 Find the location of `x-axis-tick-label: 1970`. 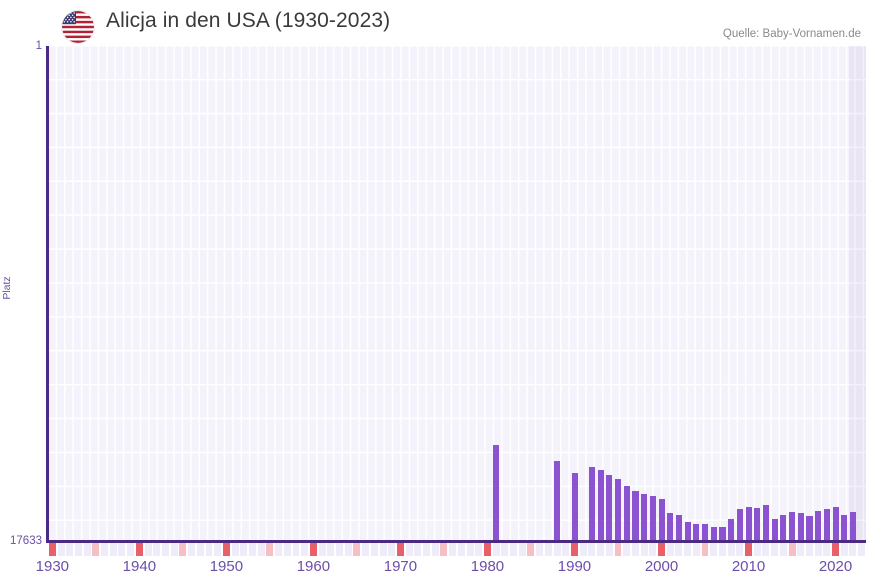

x-axis-tick-label: 1970 is located at coordinates (400, 566).